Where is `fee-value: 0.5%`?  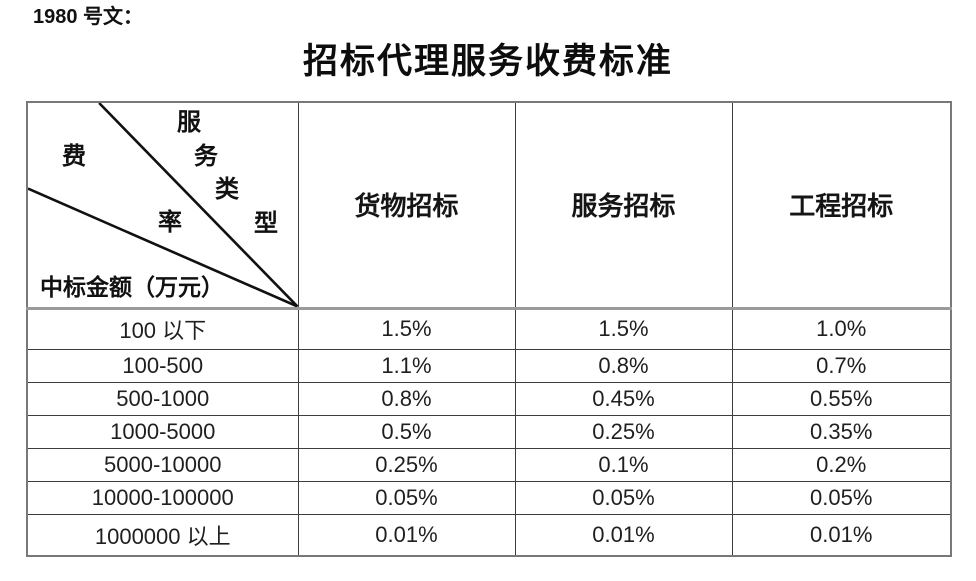
fee-value: 0.5% is located at coordinates (406, 432).